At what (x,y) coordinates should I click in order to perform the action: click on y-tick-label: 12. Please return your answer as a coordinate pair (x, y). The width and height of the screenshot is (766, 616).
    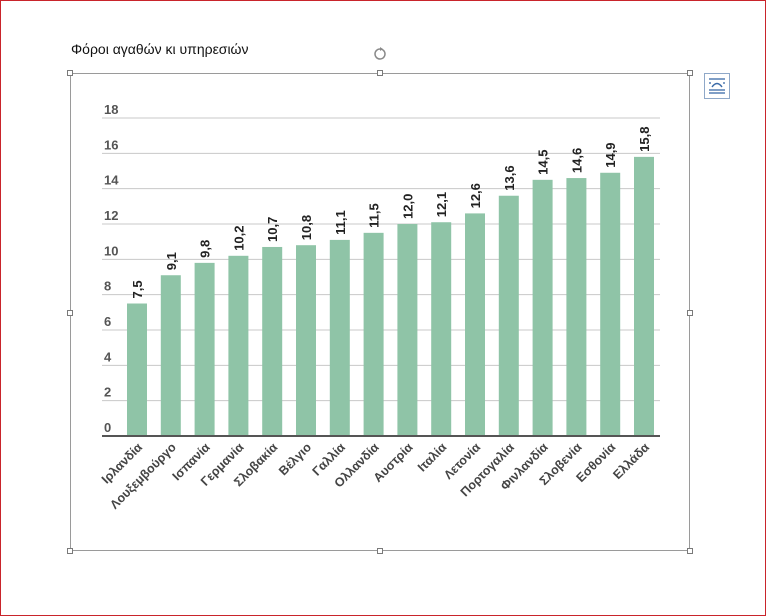
    Looking at the image, I should click on (111, 215).